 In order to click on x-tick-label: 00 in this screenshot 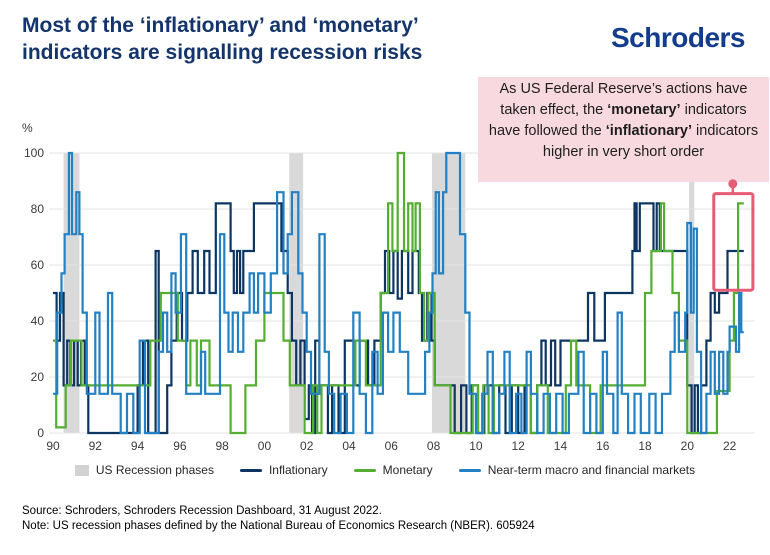, I will do `click(265, 446)`.